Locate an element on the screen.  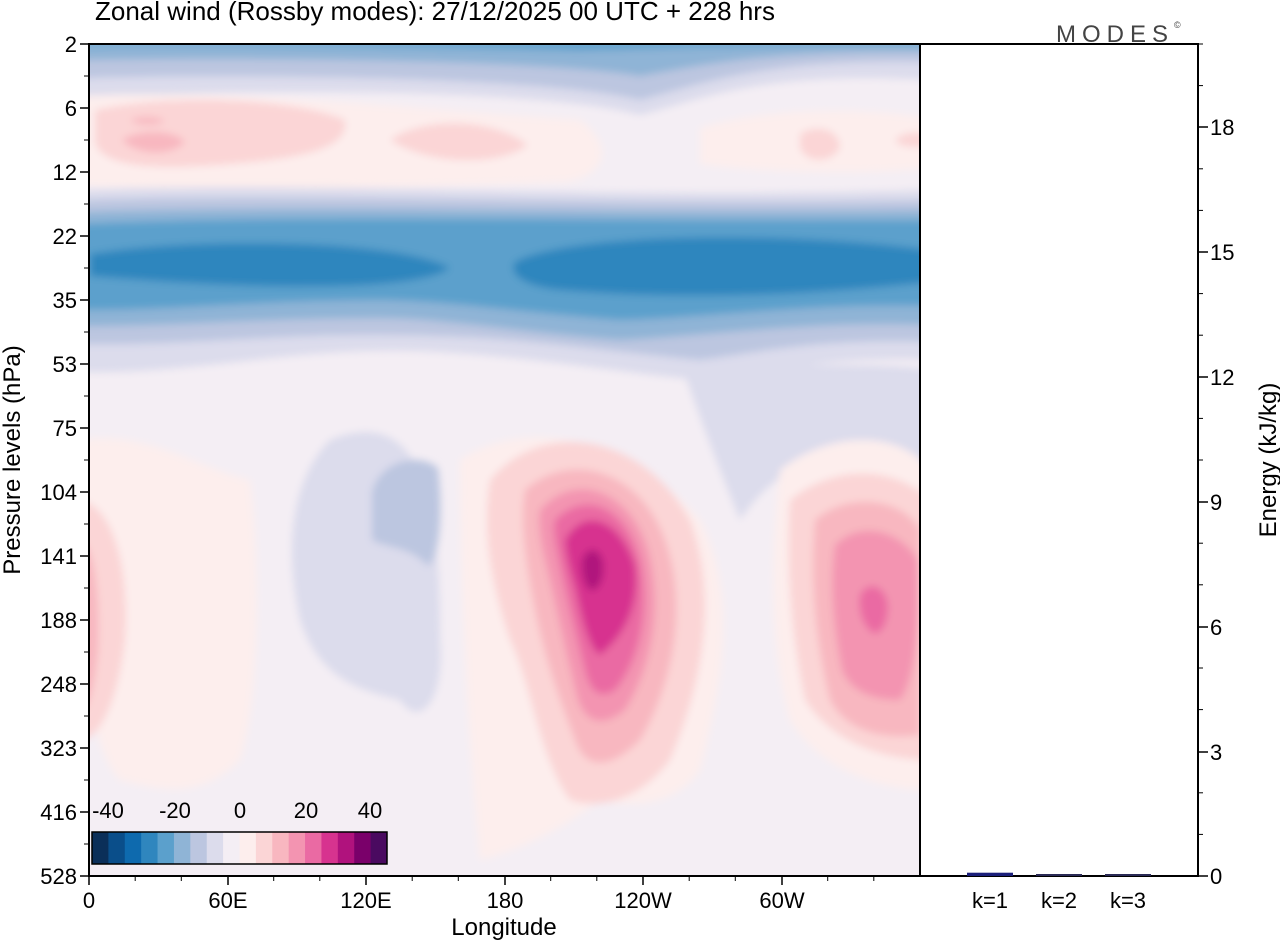
x-tick-label: 60W is located at coordinates (781, 900).